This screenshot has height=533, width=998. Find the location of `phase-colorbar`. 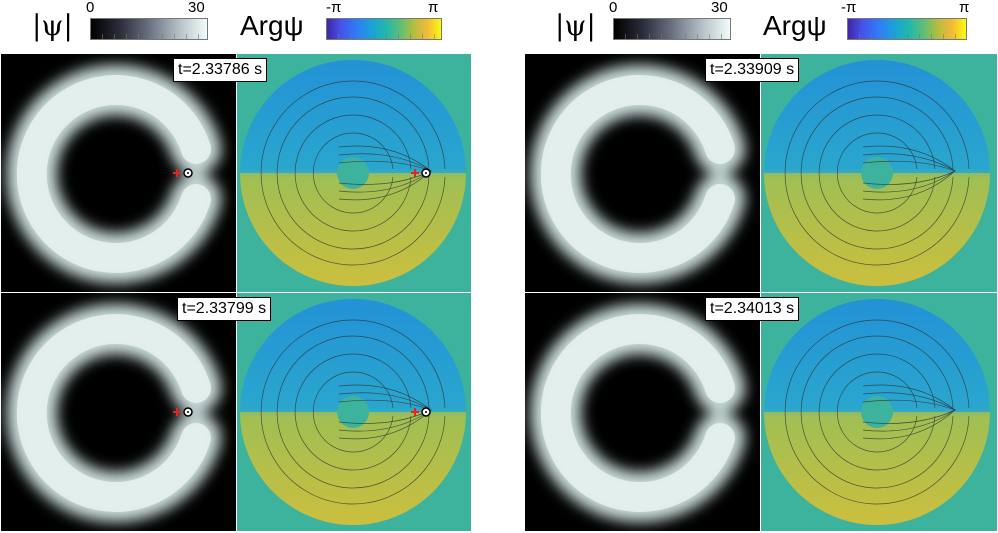

phase-colorbar is located at coordinates (384, 29).